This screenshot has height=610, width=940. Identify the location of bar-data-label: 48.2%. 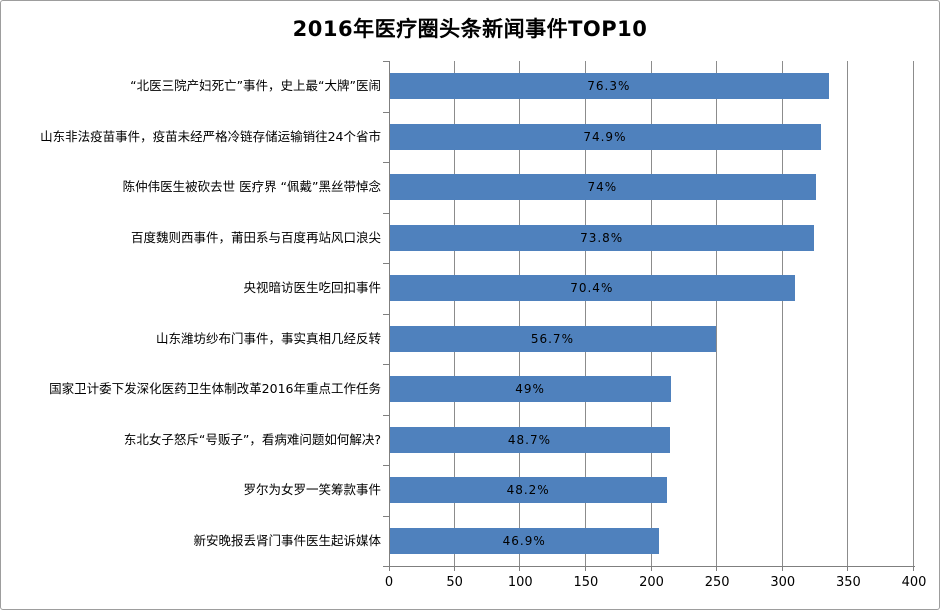
(528, 490).